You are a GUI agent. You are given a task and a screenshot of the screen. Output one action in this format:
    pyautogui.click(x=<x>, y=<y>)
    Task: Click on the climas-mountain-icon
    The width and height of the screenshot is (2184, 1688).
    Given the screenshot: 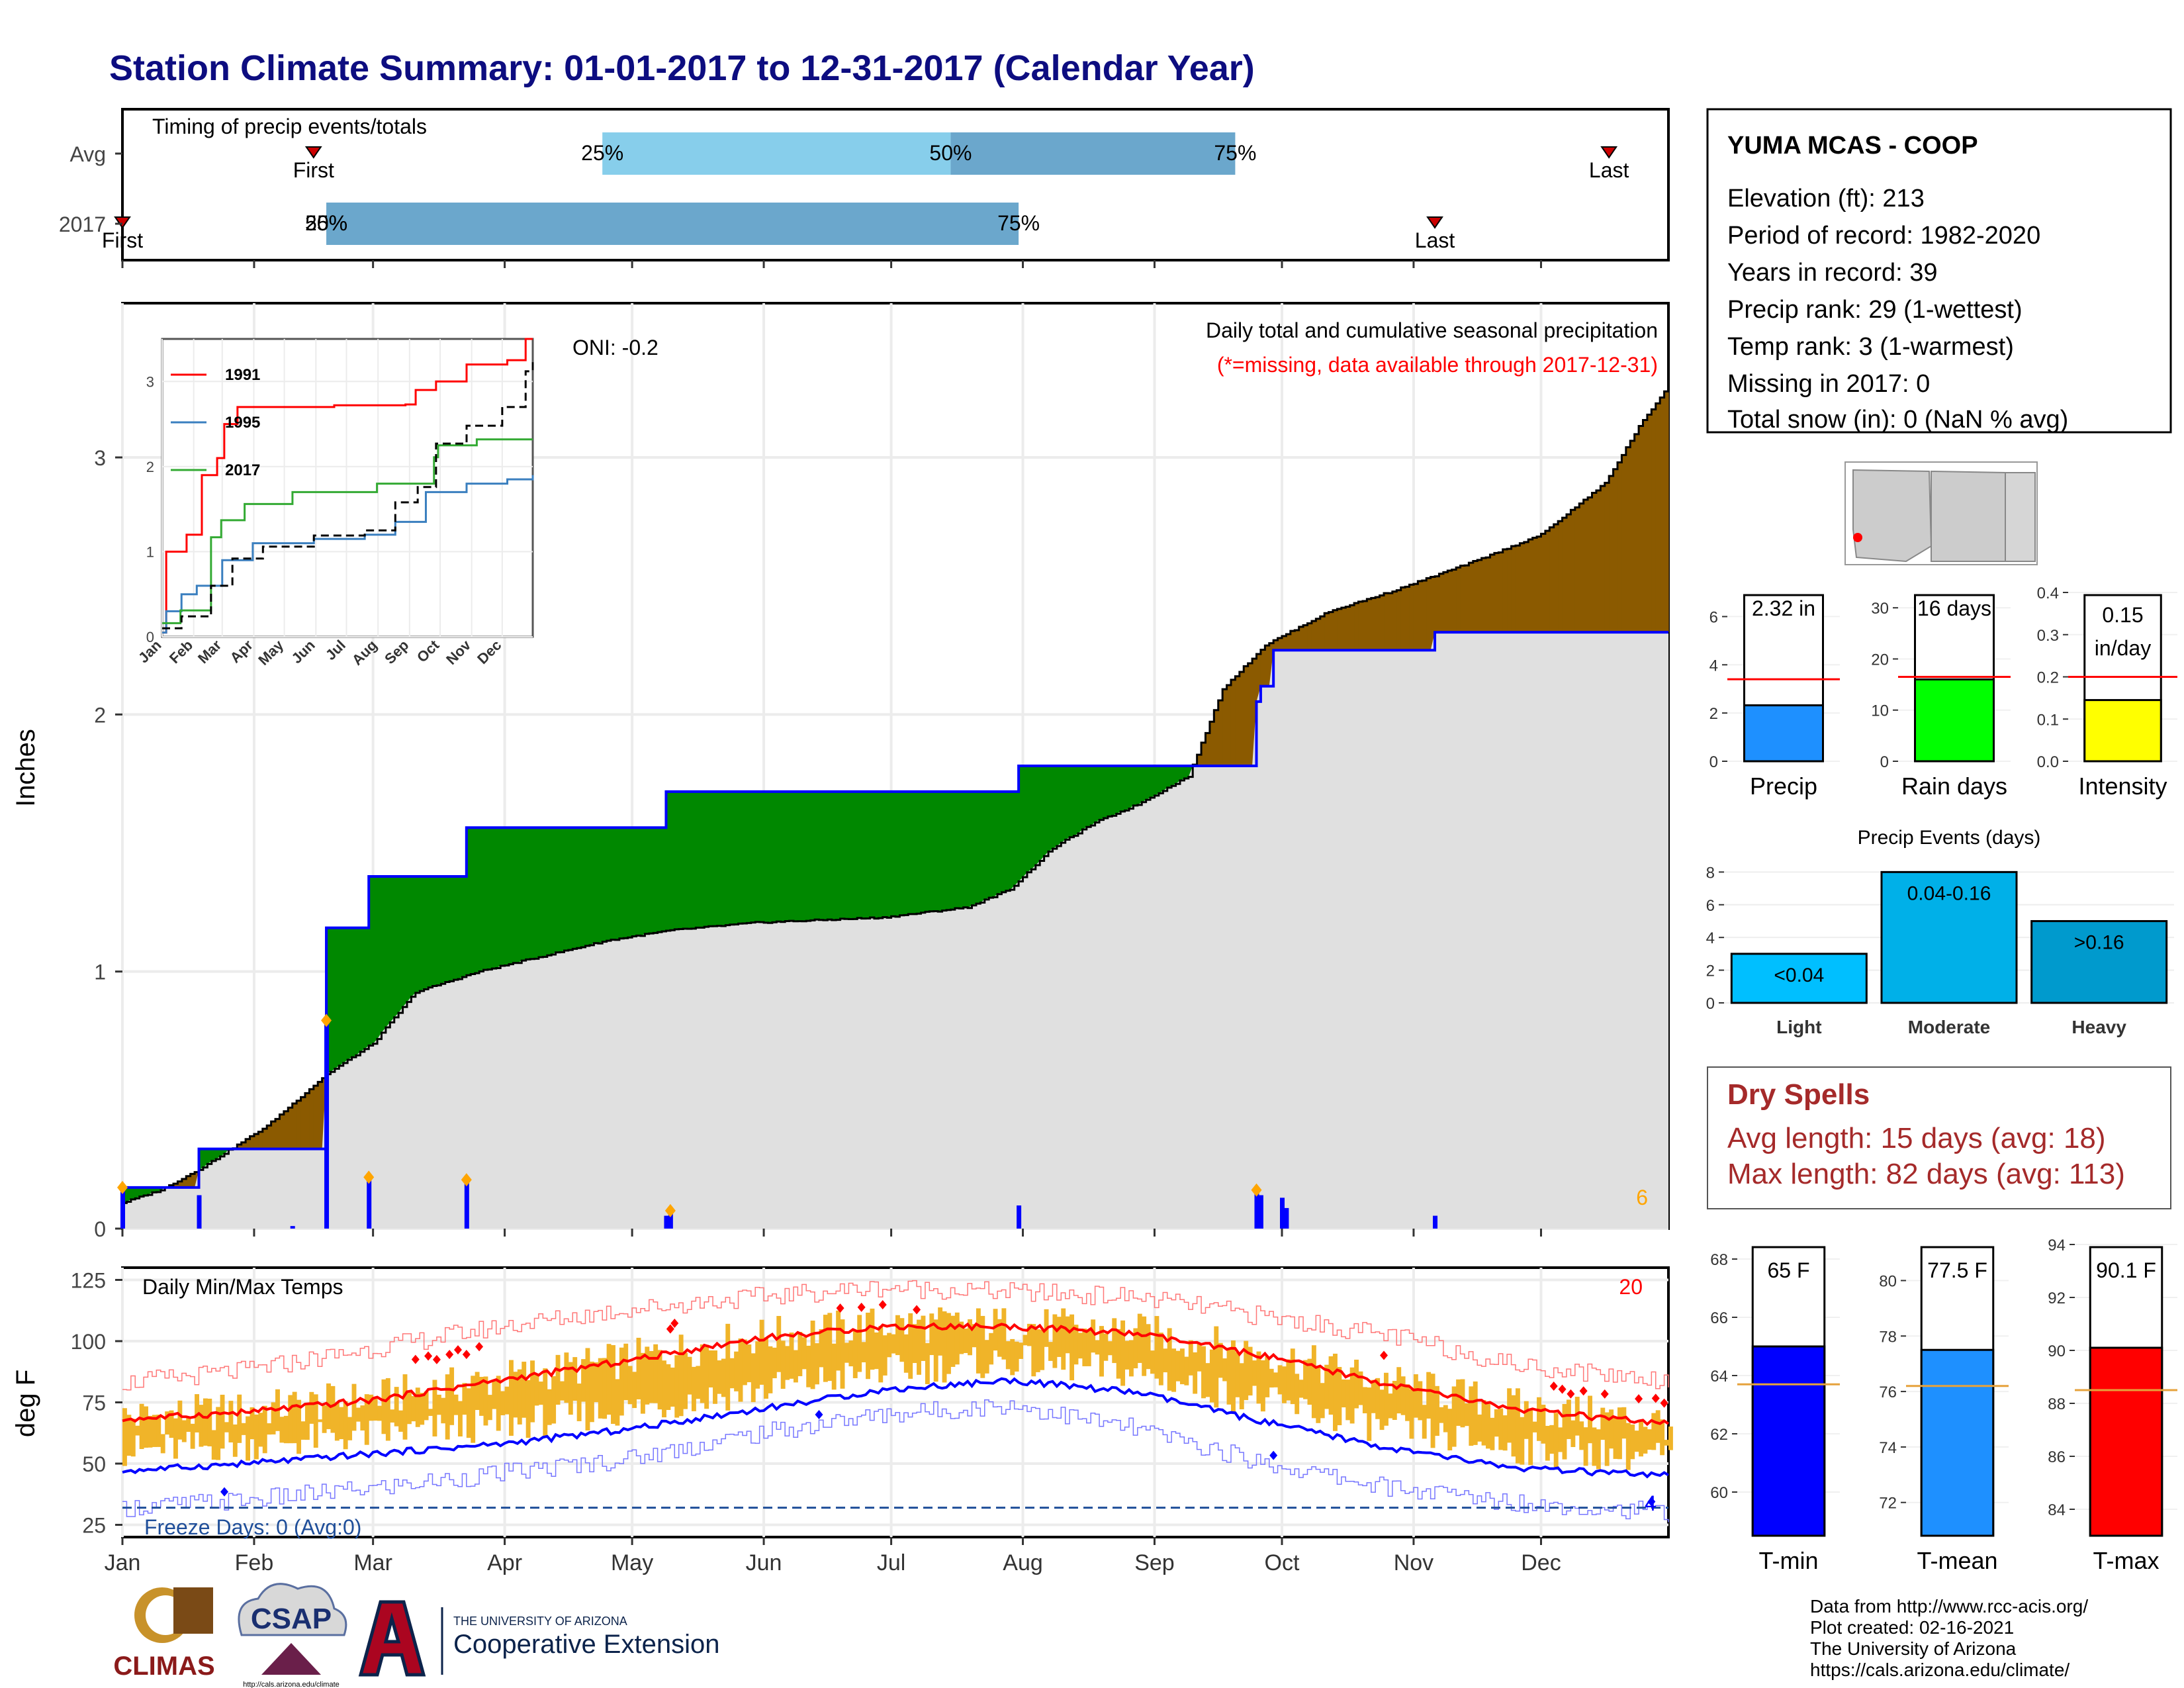 What is the action you would take?
    pyautogui.click(x=193, y=1610)
    